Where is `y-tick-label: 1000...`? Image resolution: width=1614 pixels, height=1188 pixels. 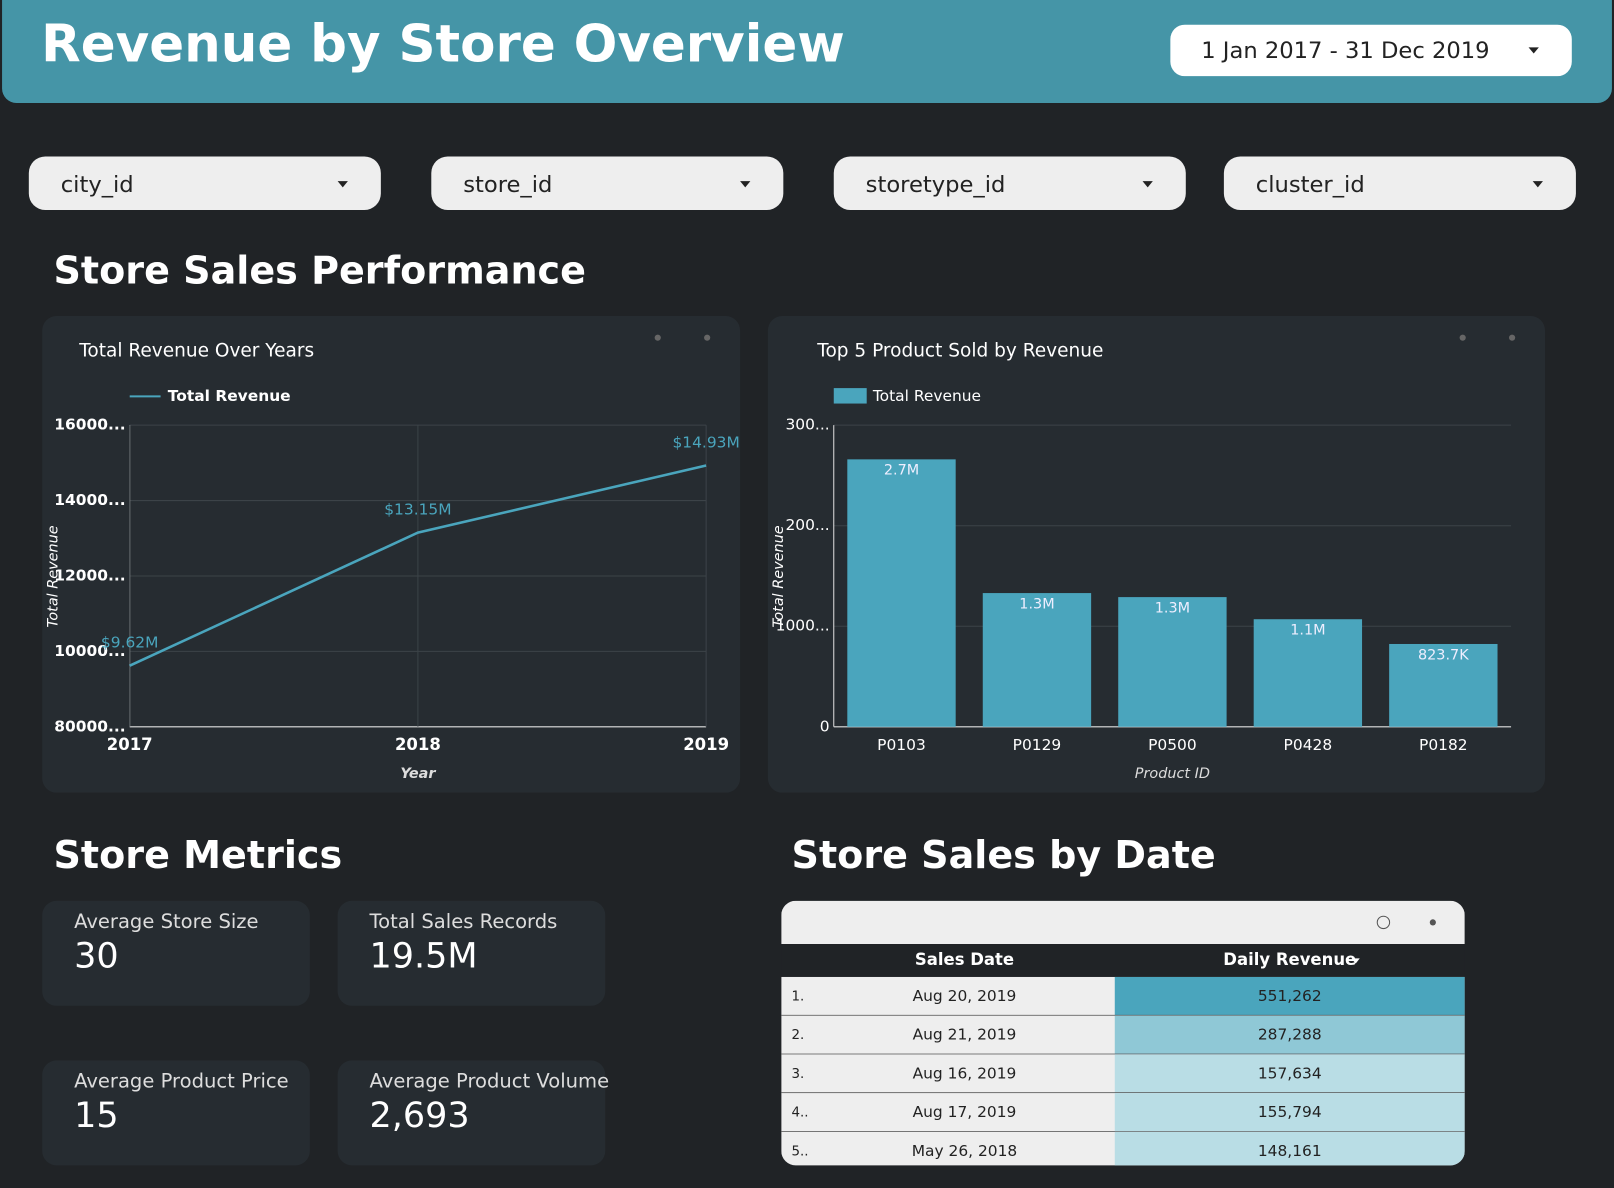 y-tick-label: 1000... is located at coordinates (803, 626).